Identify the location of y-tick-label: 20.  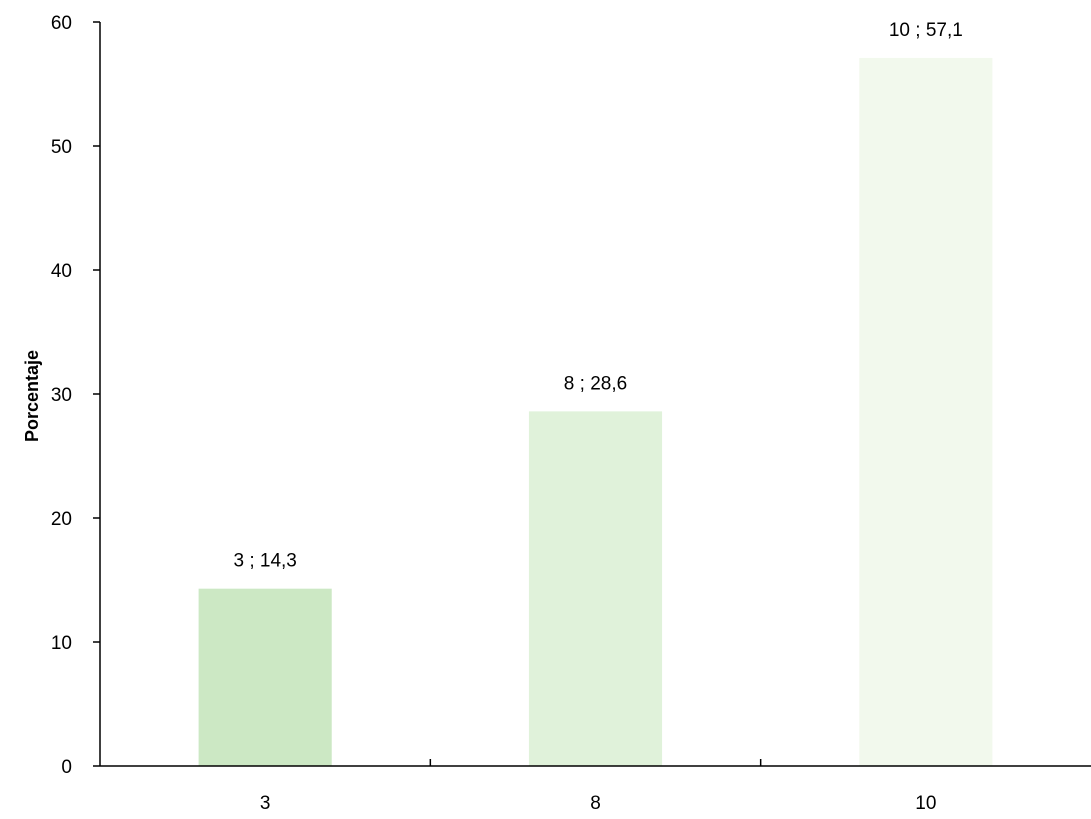
(61, 519).